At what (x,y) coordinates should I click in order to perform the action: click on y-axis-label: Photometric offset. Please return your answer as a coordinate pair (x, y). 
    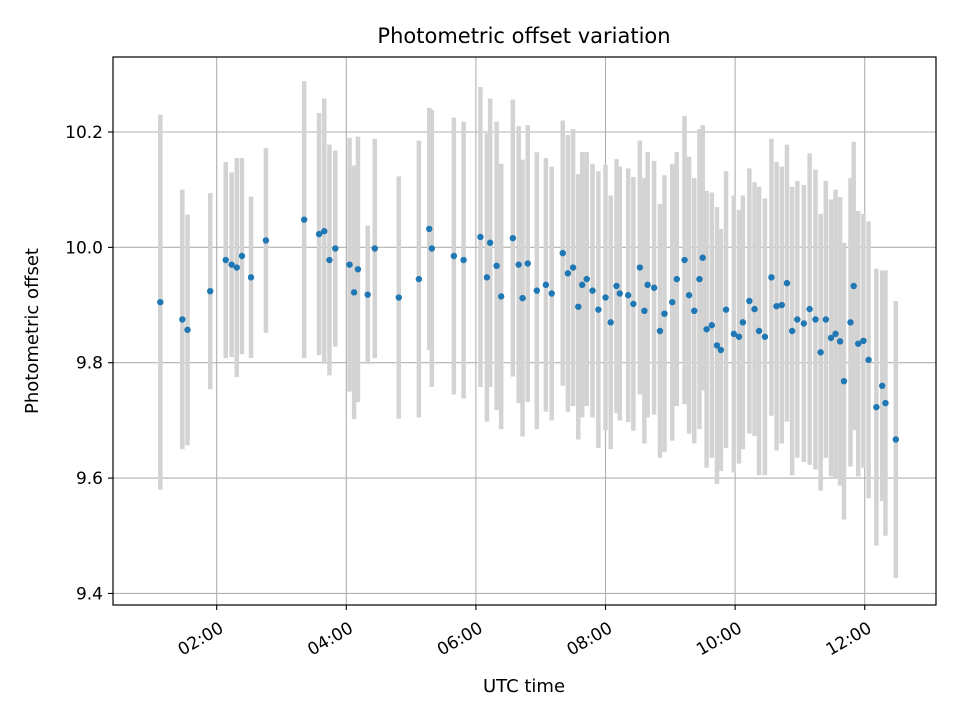
    Looking at the image, I should click on (32, 331).